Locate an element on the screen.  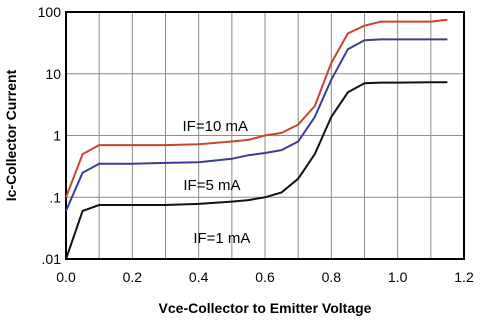
y-tick-labels: .01 .1 1 10 100 is located at coordinates (50, 135).